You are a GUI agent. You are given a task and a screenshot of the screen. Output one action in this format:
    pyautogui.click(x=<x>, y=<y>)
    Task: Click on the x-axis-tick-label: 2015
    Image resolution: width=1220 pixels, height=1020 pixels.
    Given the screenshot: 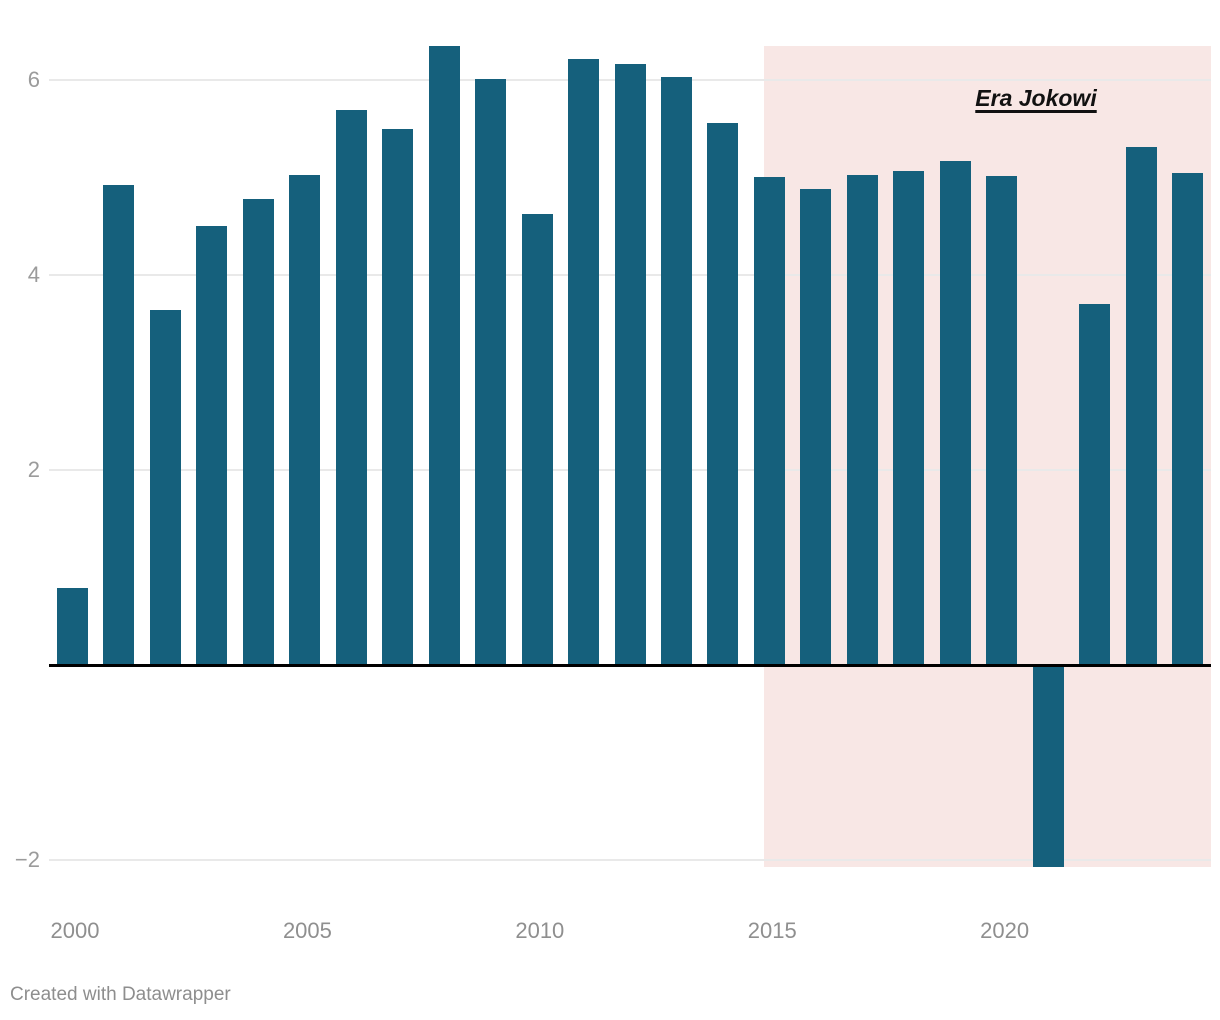 What is the action you would take?
    pyautogui.click(x=772, y=930)
    